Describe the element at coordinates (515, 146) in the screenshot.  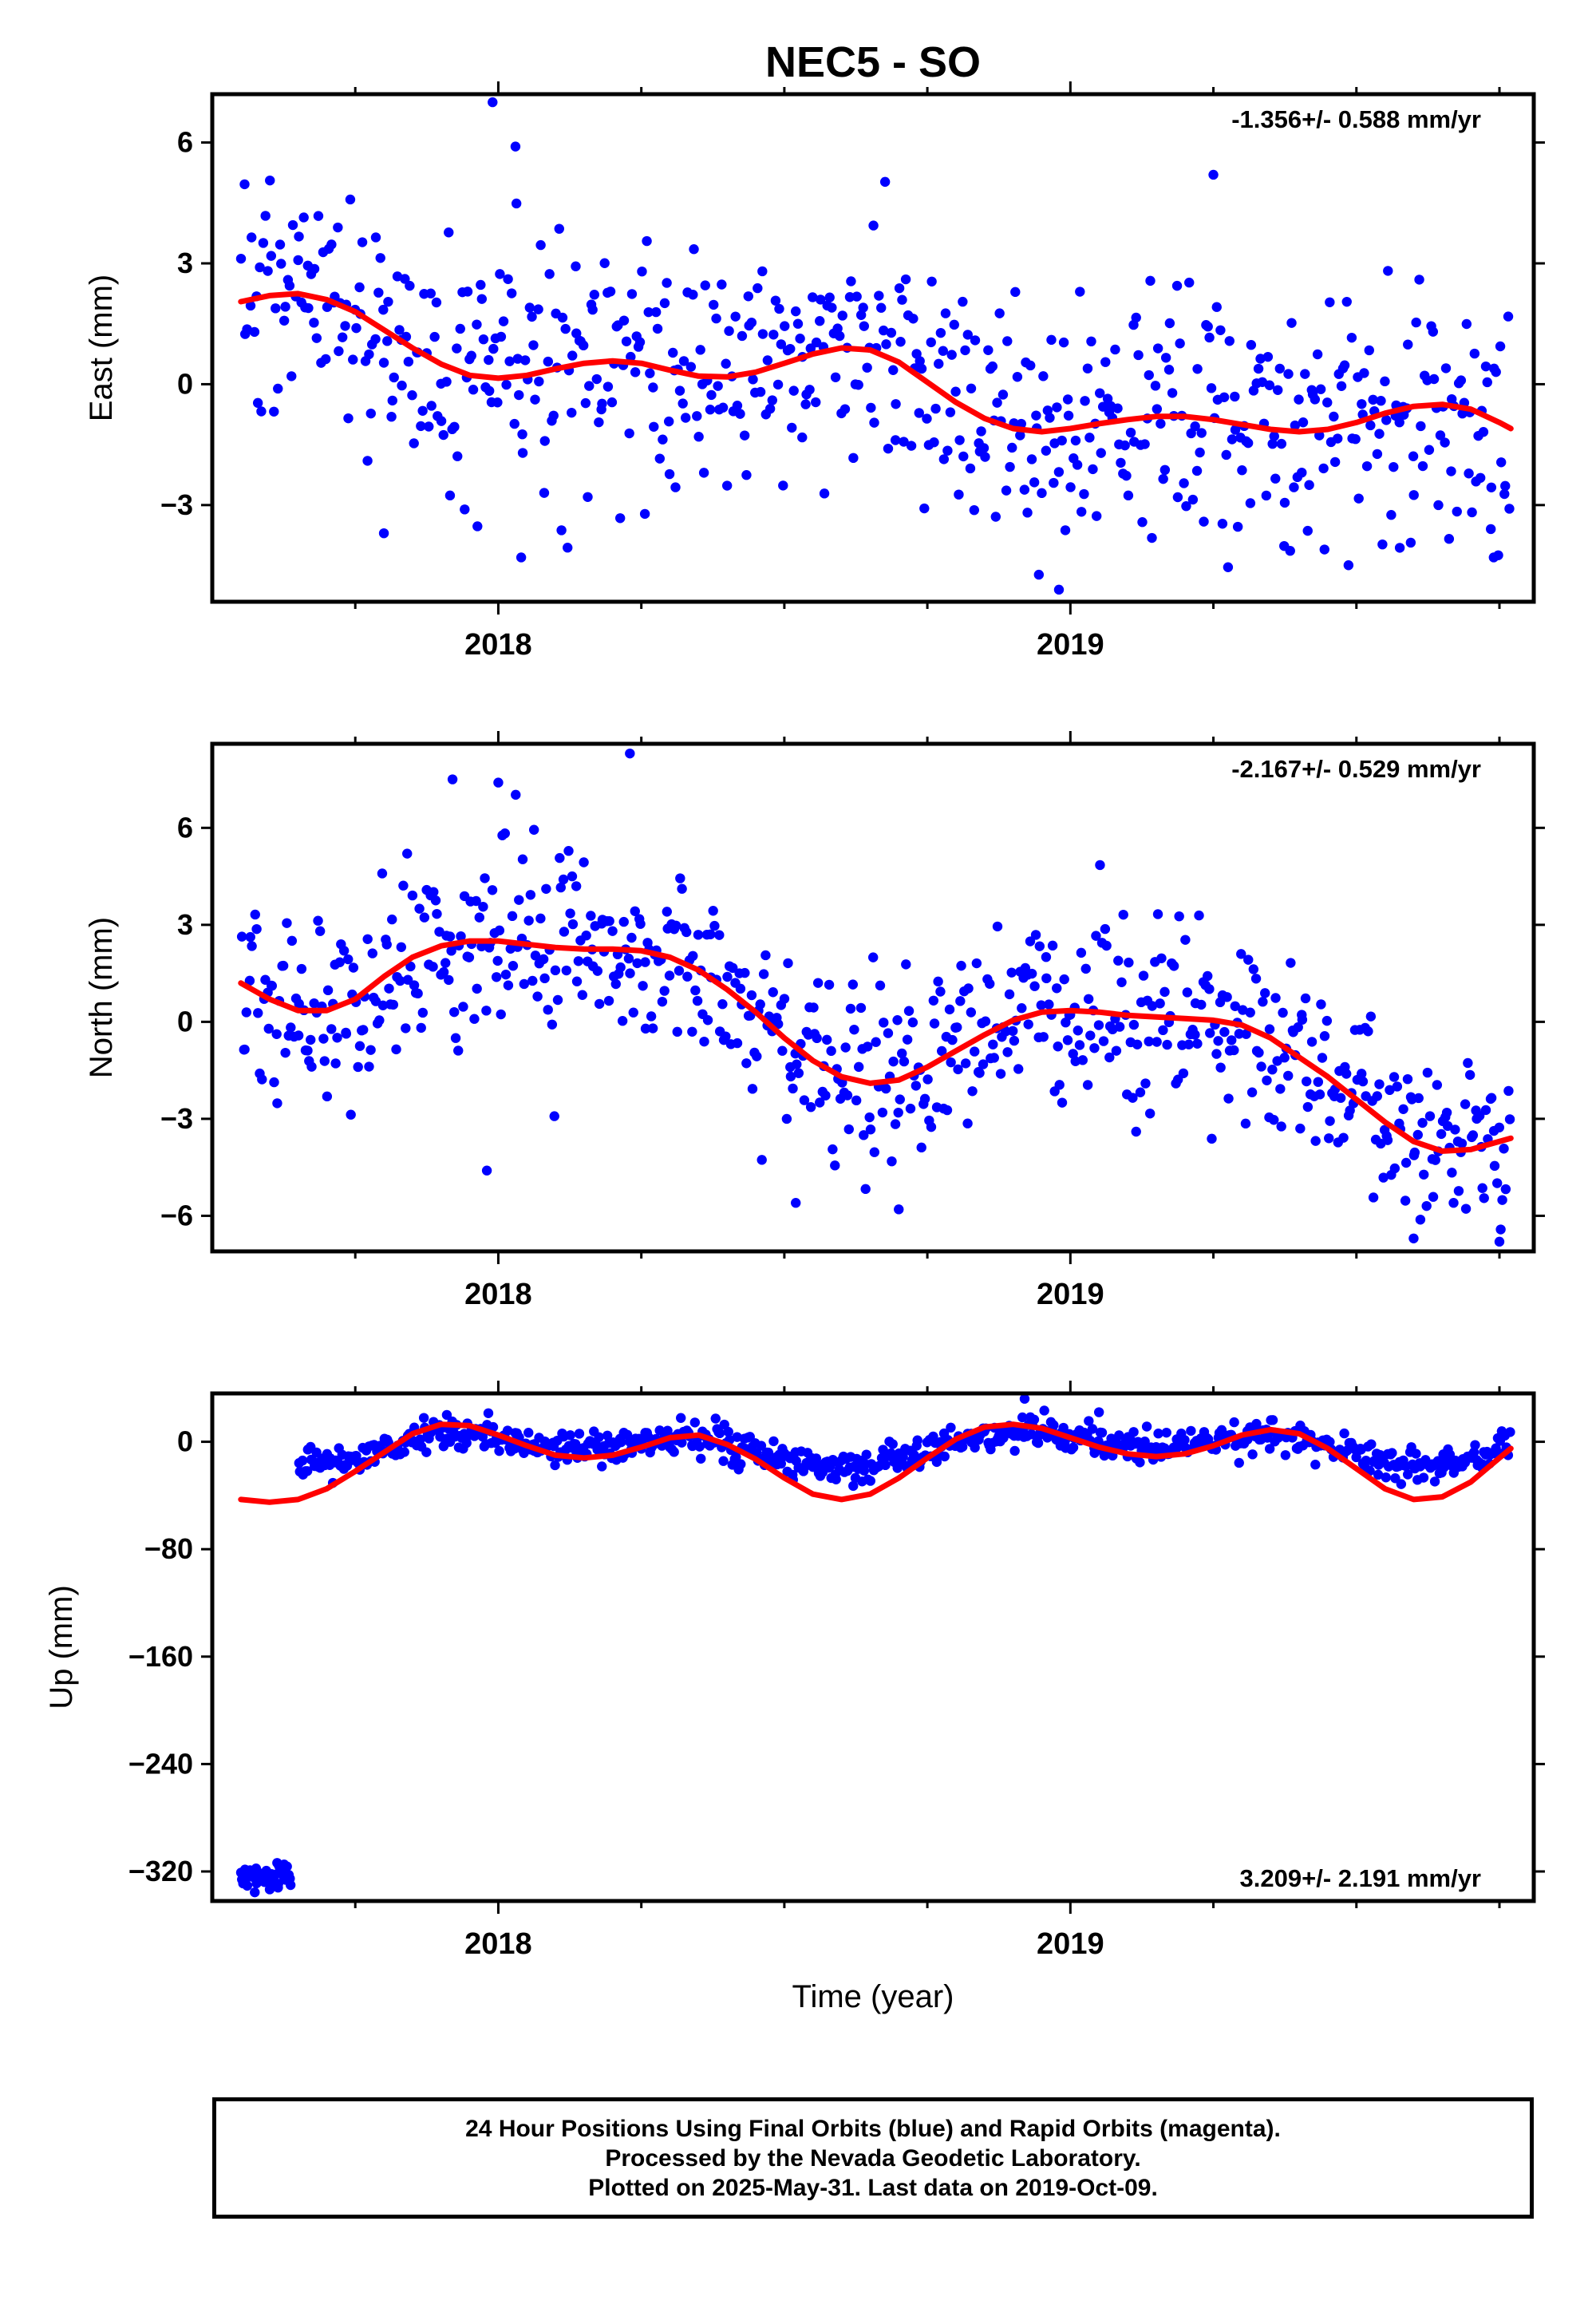
I see `data-point-outlier` at that location.